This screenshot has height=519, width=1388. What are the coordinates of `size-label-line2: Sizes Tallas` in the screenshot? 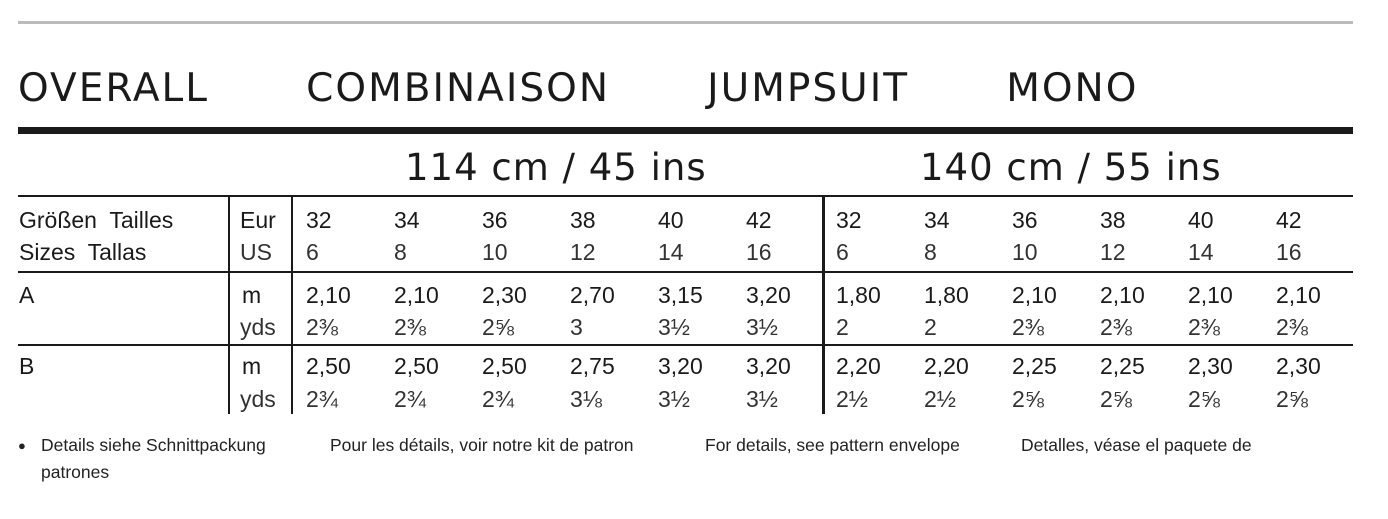 It's located at (83, 252).